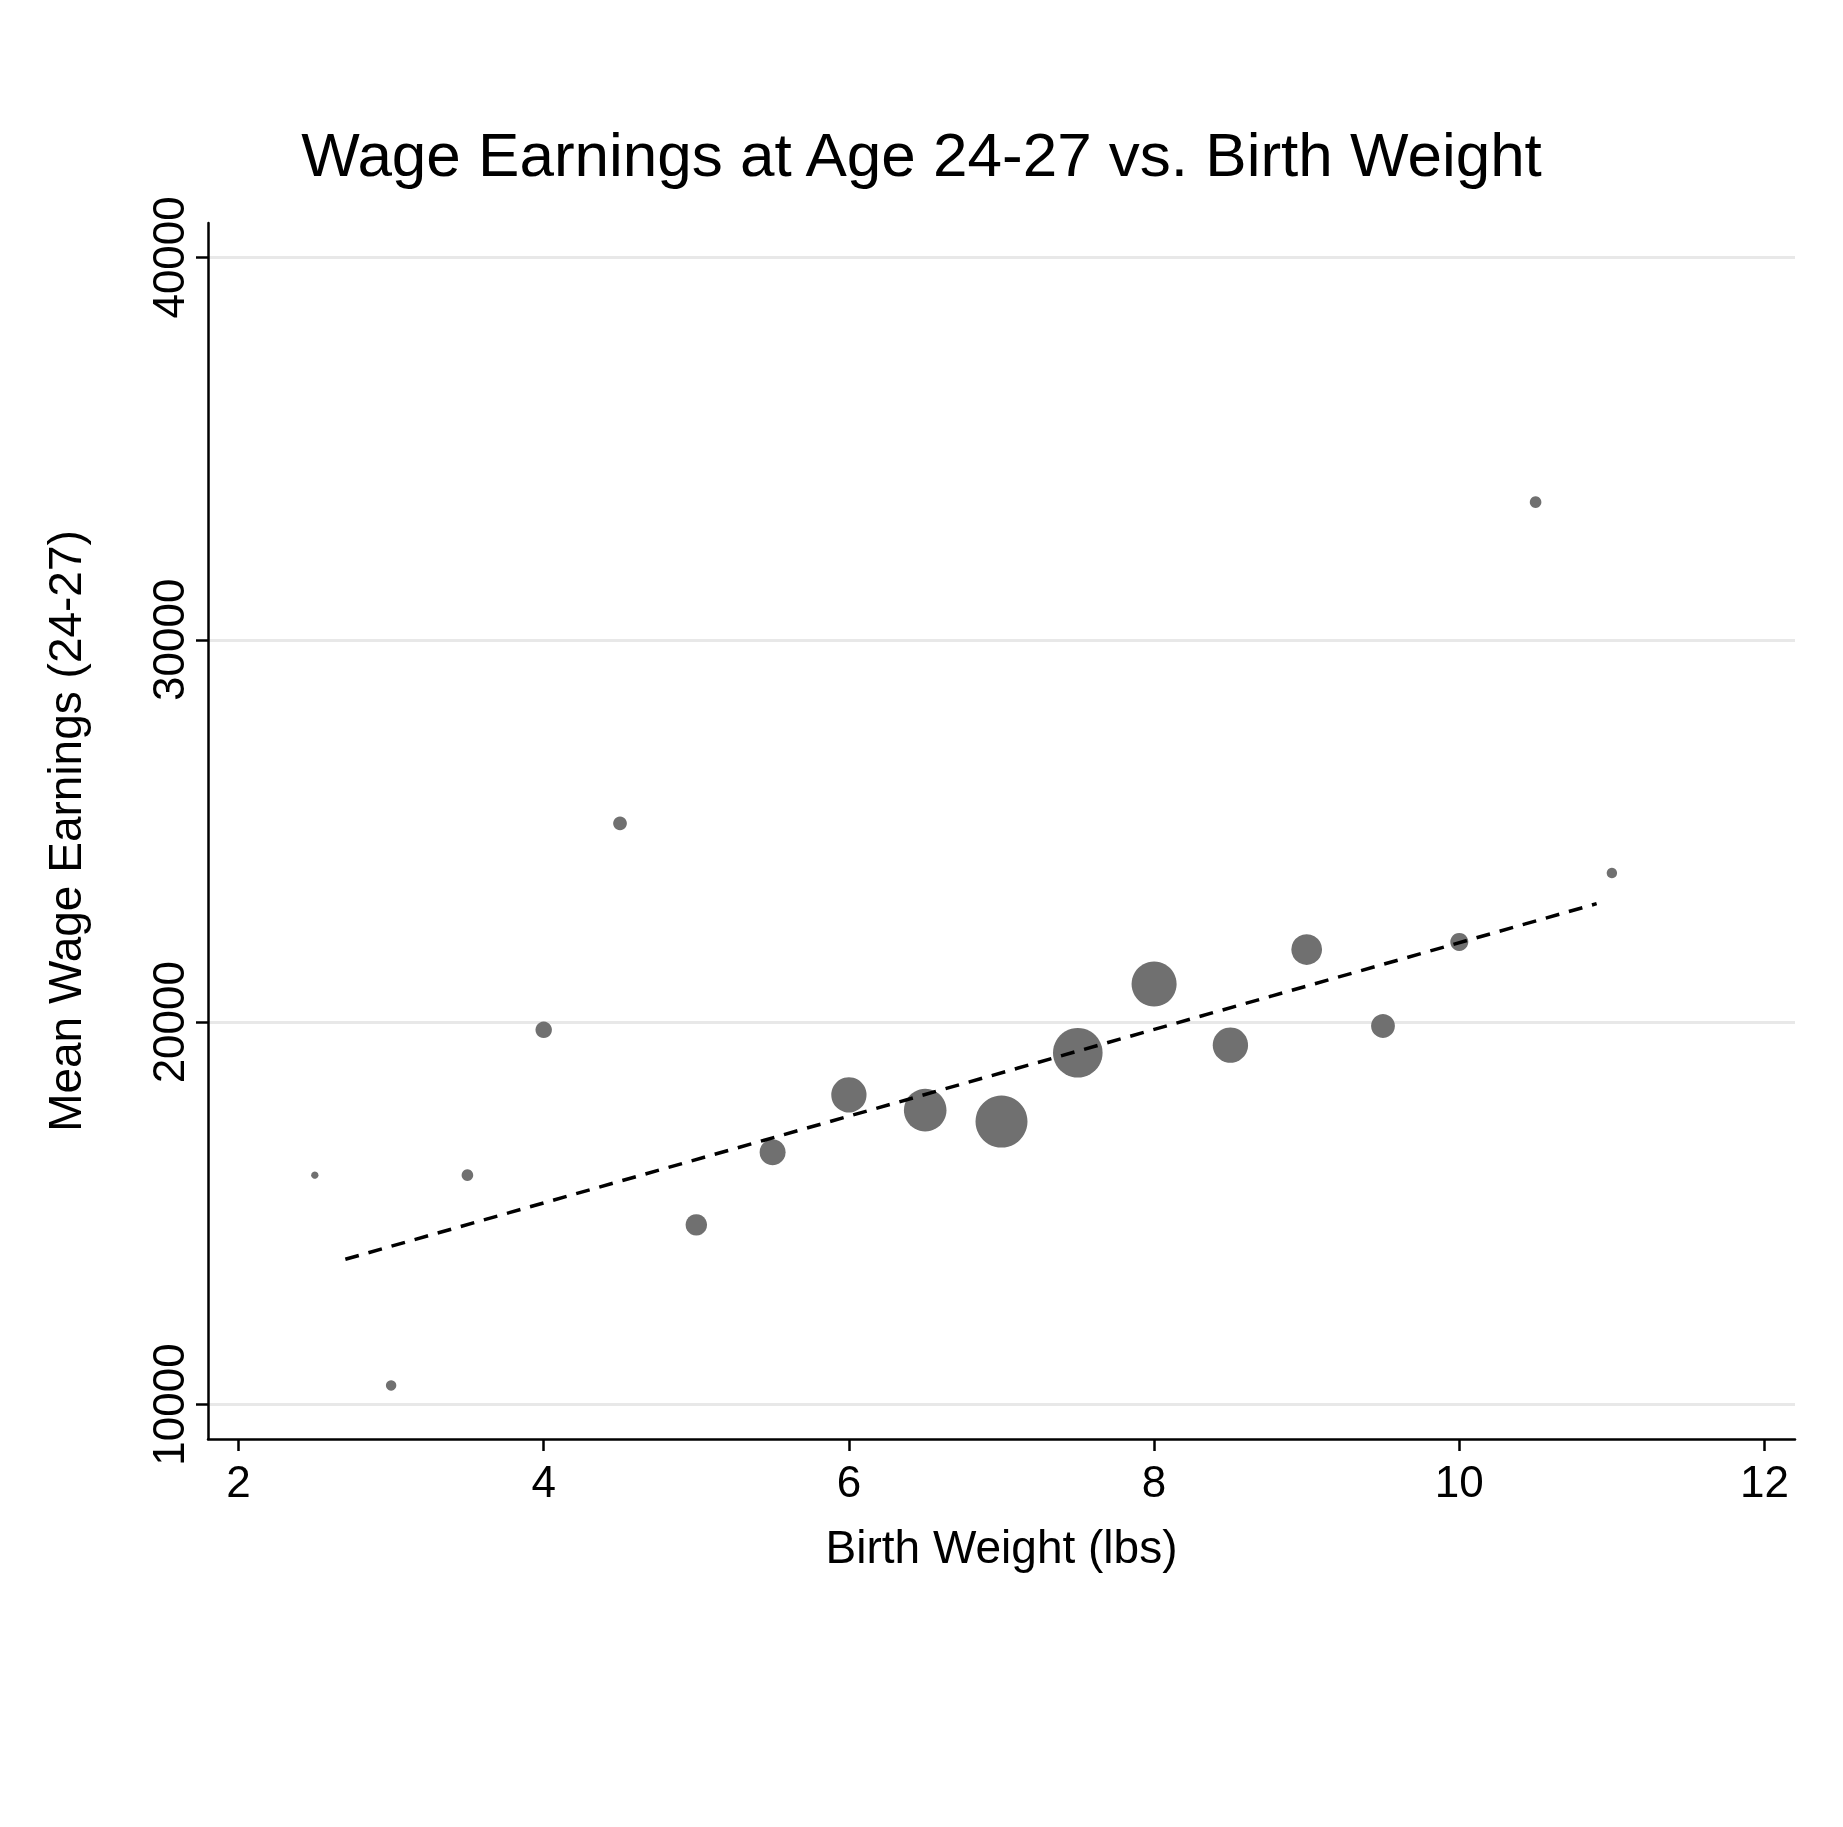  Describe the element at coordinates (543, 1481) in the screenshot. I see `x-tick-label: 4` at that location.